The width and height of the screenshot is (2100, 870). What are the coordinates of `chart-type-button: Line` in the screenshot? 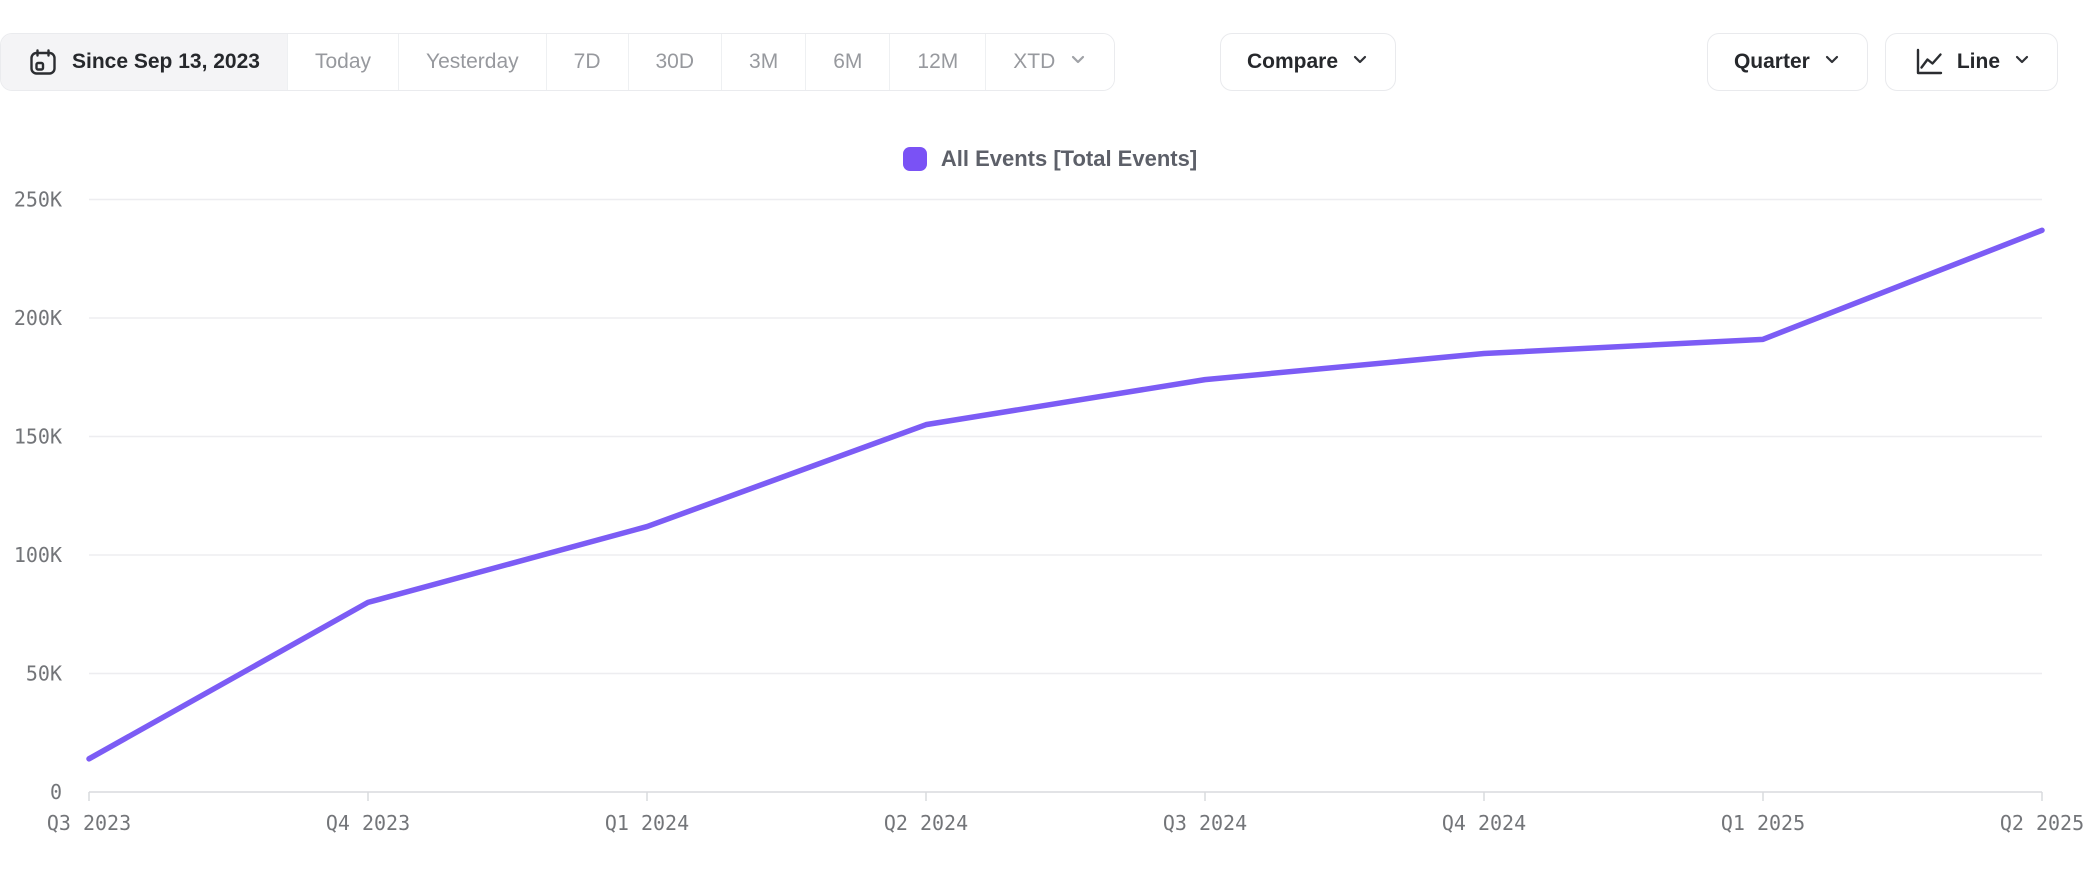 It's located at (1971, 62).